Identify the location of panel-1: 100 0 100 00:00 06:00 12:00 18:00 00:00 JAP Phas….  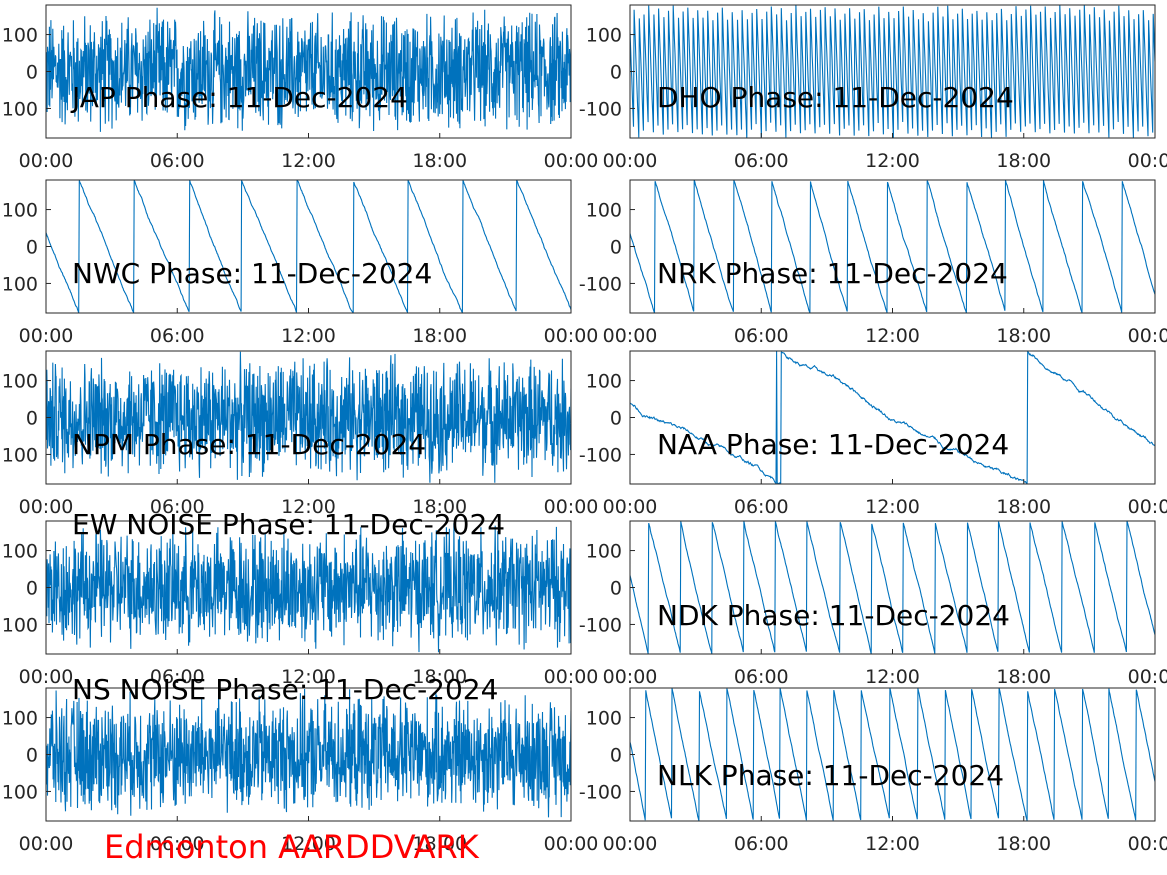
(300, 88).